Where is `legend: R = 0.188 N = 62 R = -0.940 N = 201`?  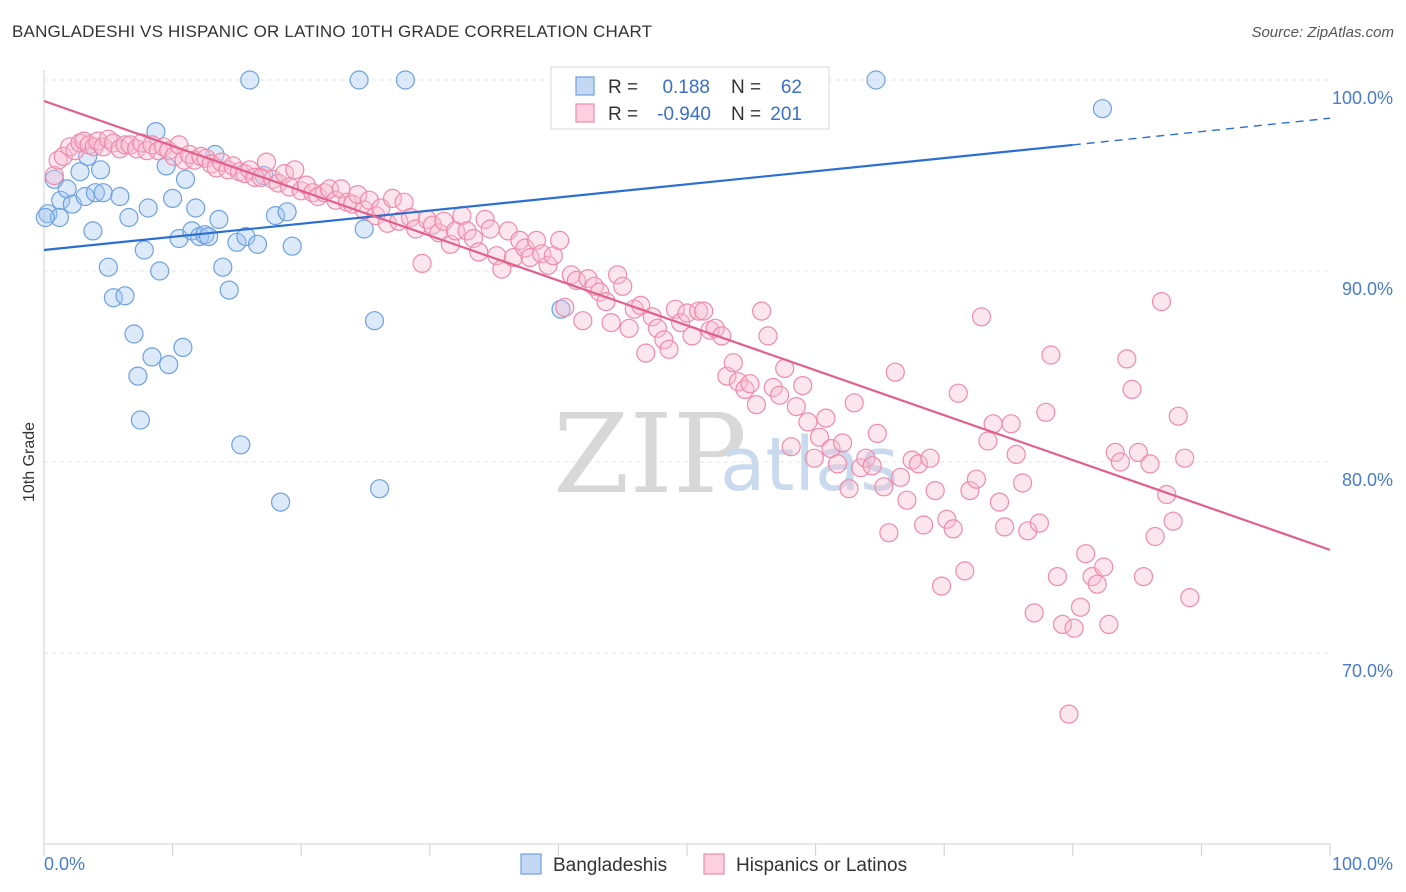 legend: R = 0.188 N = 62 R = -0.940 N = 201 is located at coordinates (690, 98).